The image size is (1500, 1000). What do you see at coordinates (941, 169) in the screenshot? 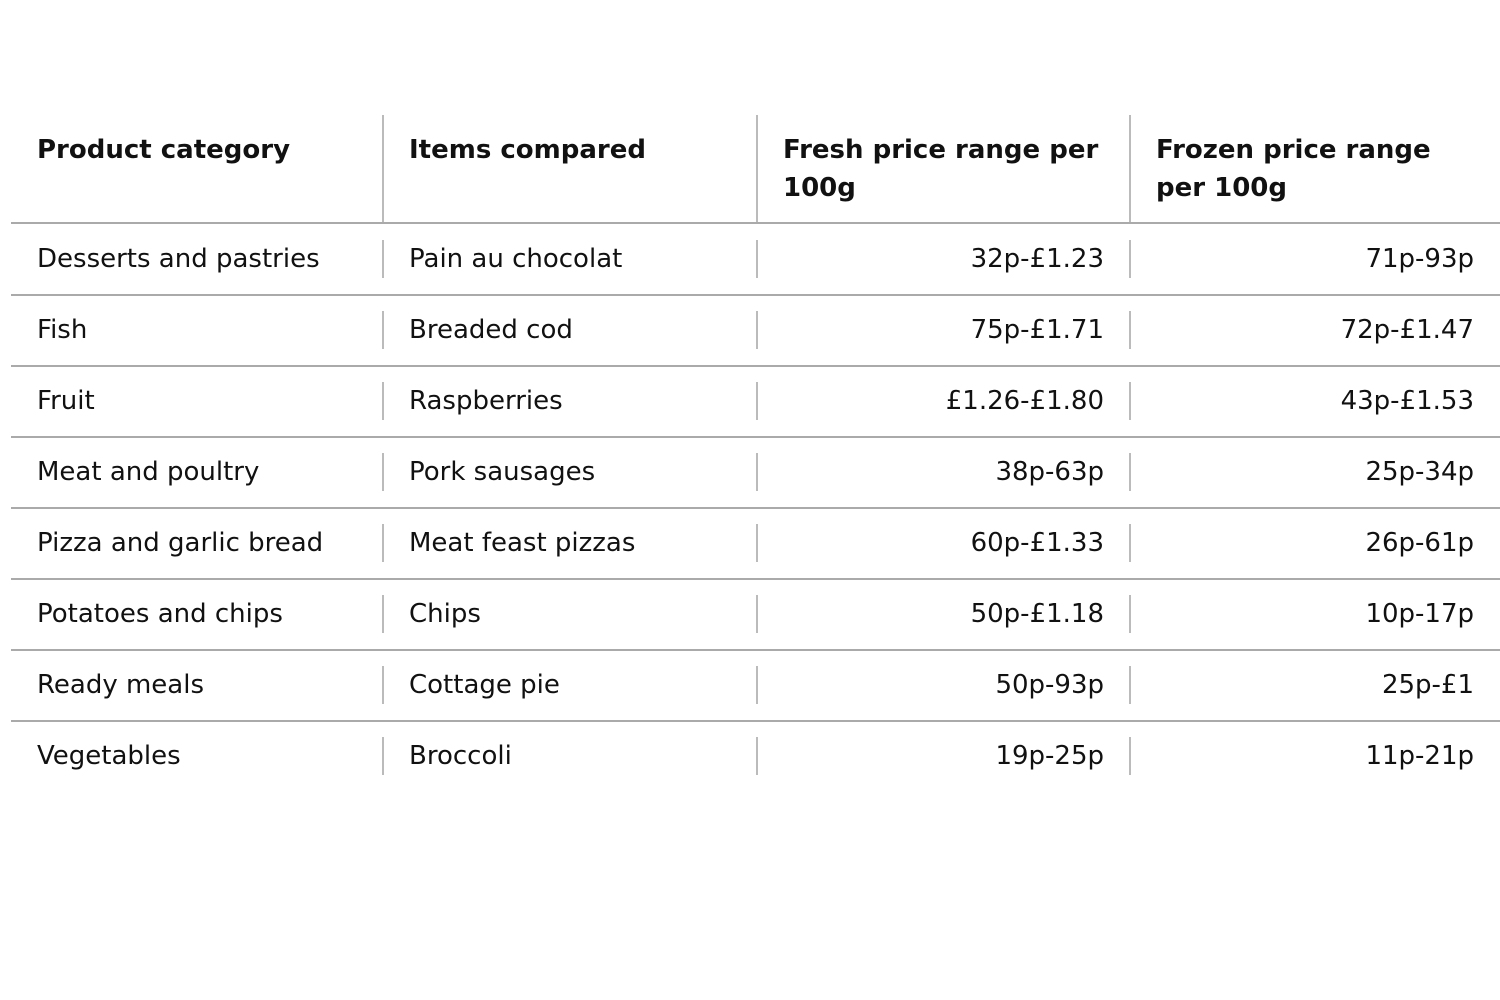
I see `header-cell: Fresh price range per 100g` at bounding box center [941, 169].